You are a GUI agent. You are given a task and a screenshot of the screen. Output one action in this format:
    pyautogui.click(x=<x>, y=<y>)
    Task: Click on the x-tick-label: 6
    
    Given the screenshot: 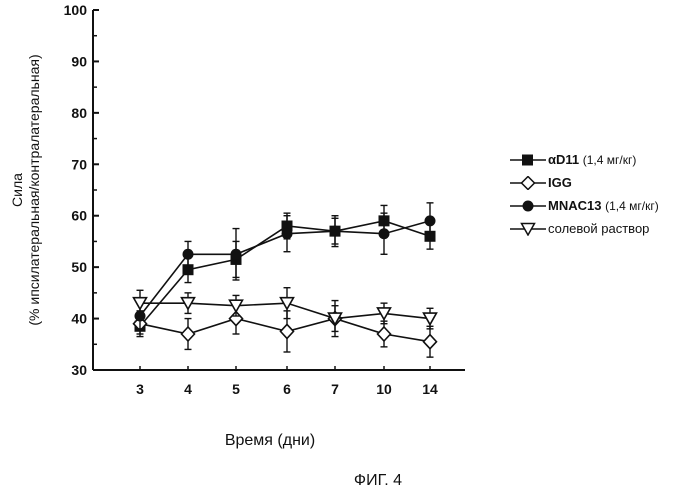 What is the action you would take?
    pyautogui.click(x=287, y=389)
    